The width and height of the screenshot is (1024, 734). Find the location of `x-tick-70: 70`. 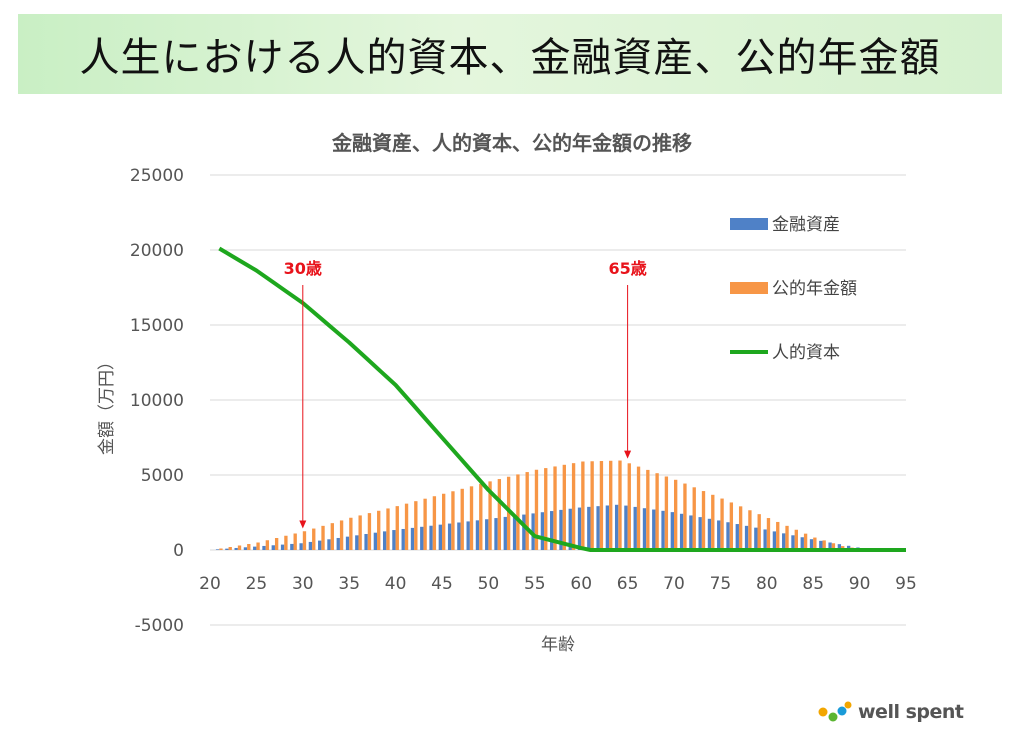

x-tick-70: 70 is located at coordinates (674, 584).